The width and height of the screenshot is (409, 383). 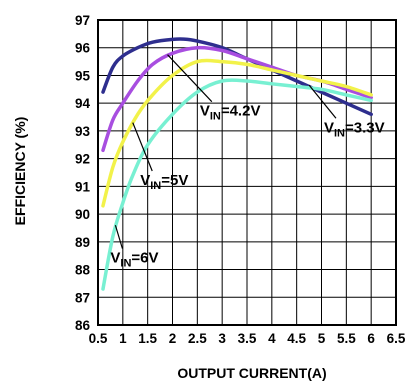 What do you see at coordinates (83, 270) in the screenshot?
I see `y-tick-label: 88` at bounding box center [83, 270].